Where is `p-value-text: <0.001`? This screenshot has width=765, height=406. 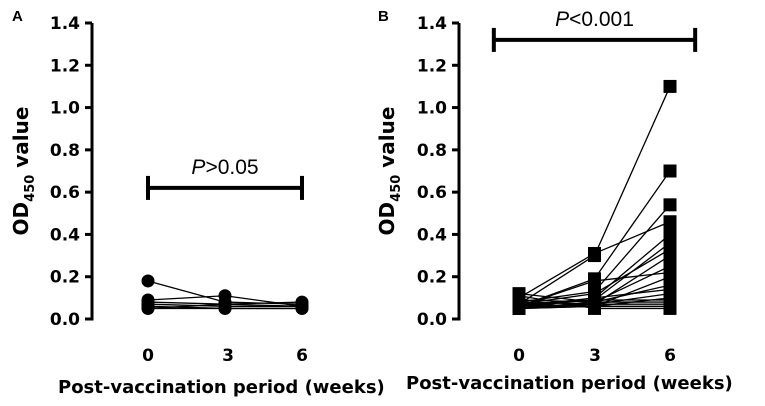
p-value-text: <0.001 is located at coordinates (601, 19).